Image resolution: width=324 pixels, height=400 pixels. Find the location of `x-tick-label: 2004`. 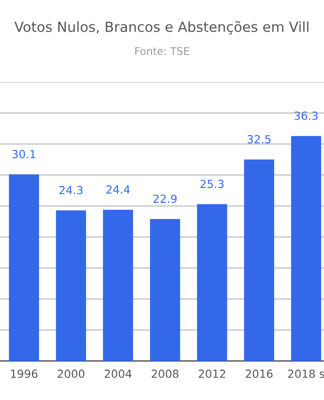

x-tick-label: 2004 is located at coordinates (118, 374).